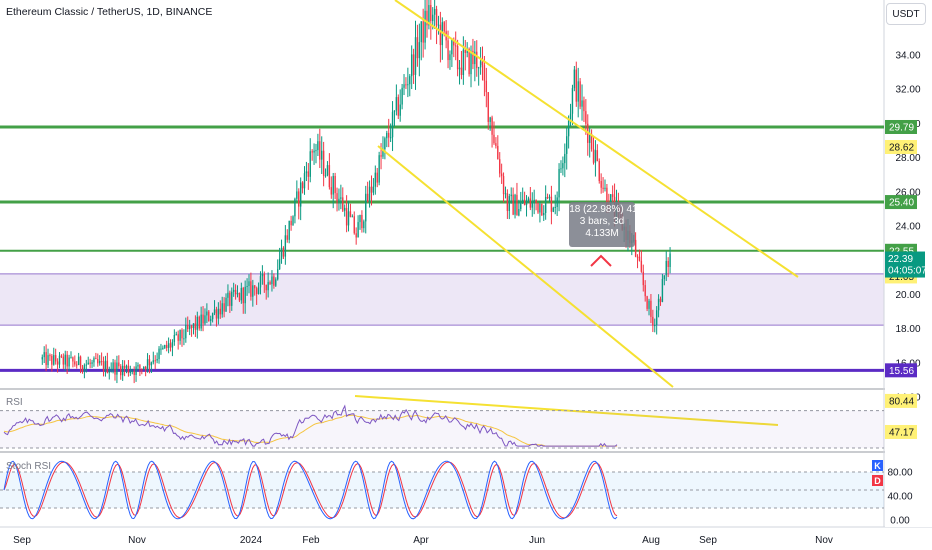 The image size is (932, 550). I want to click on measure-line-0: 4.18 (22.98%) 418, so click(602, 209).